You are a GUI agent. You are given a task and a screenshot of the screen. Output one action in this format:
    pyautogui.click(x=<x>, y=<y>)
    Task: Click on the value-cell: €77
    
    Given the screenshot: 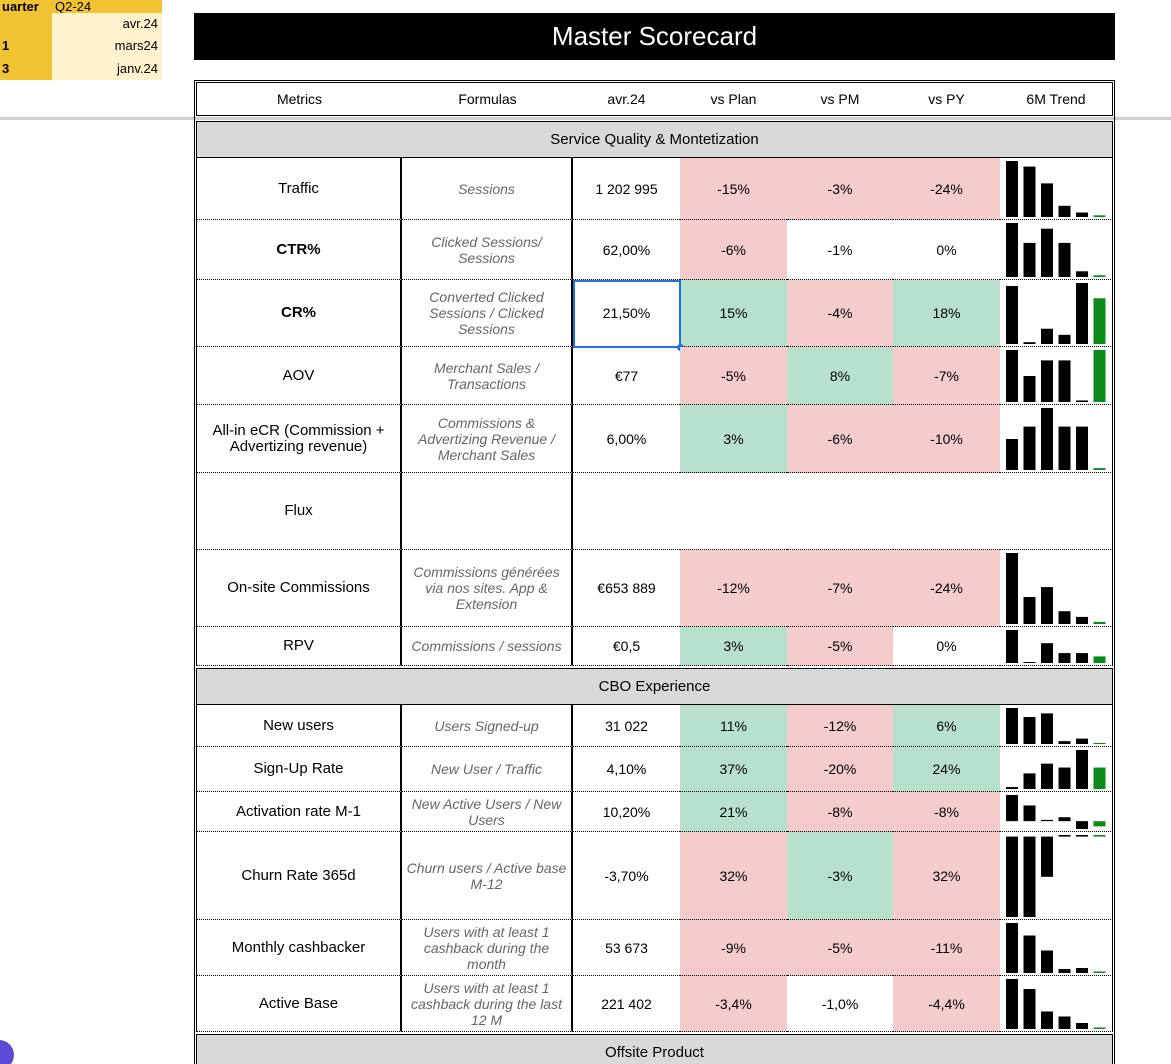 What is the action you would take?
    pyautogui.click(x=626, y=376)
    